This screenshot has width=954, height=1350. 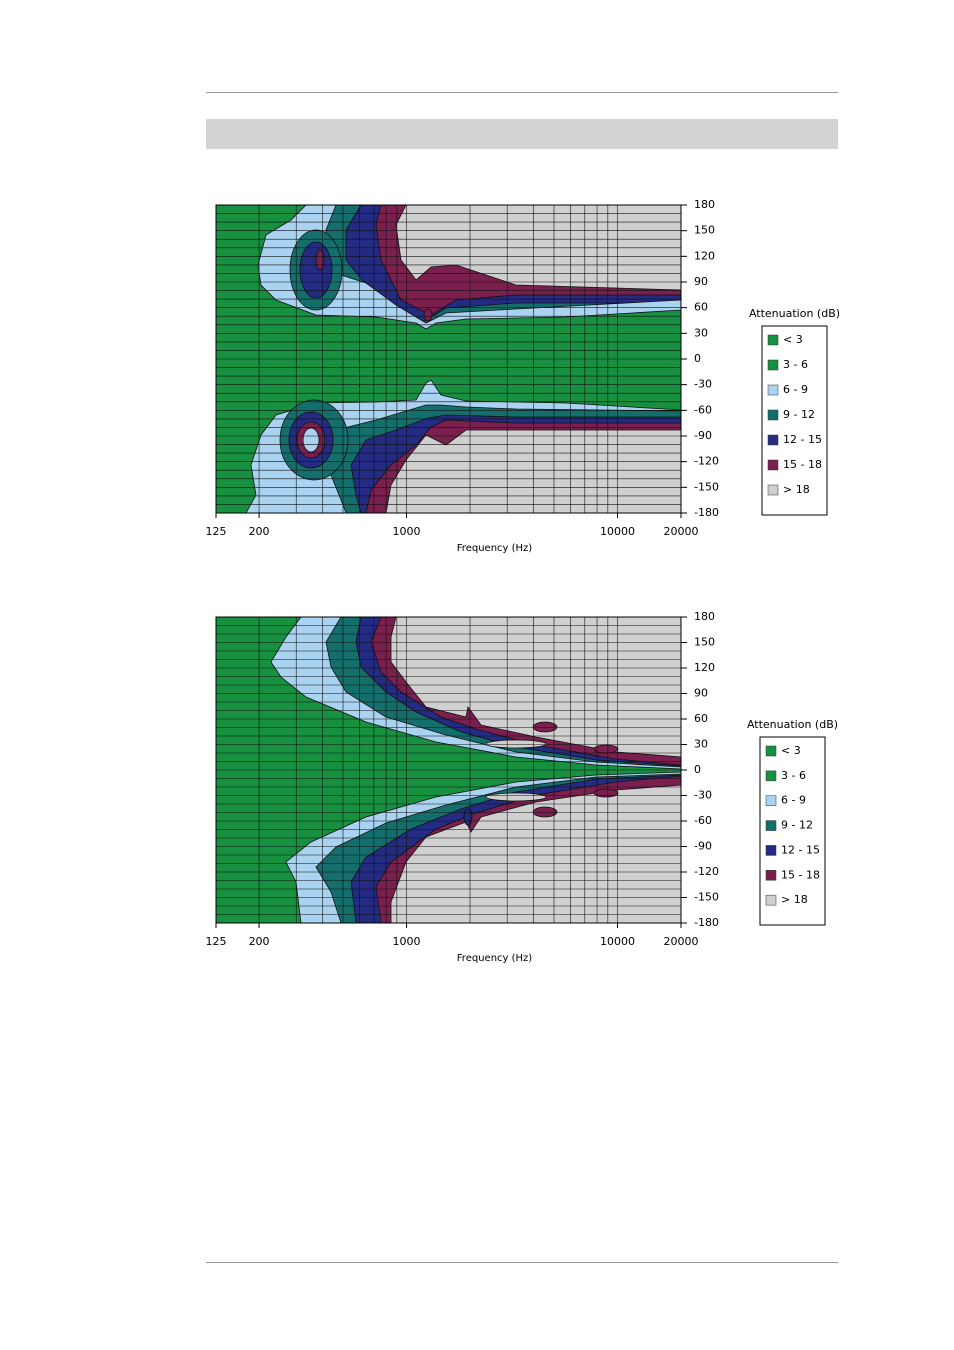 I want to click on header-band, so click(x=522, y=134).